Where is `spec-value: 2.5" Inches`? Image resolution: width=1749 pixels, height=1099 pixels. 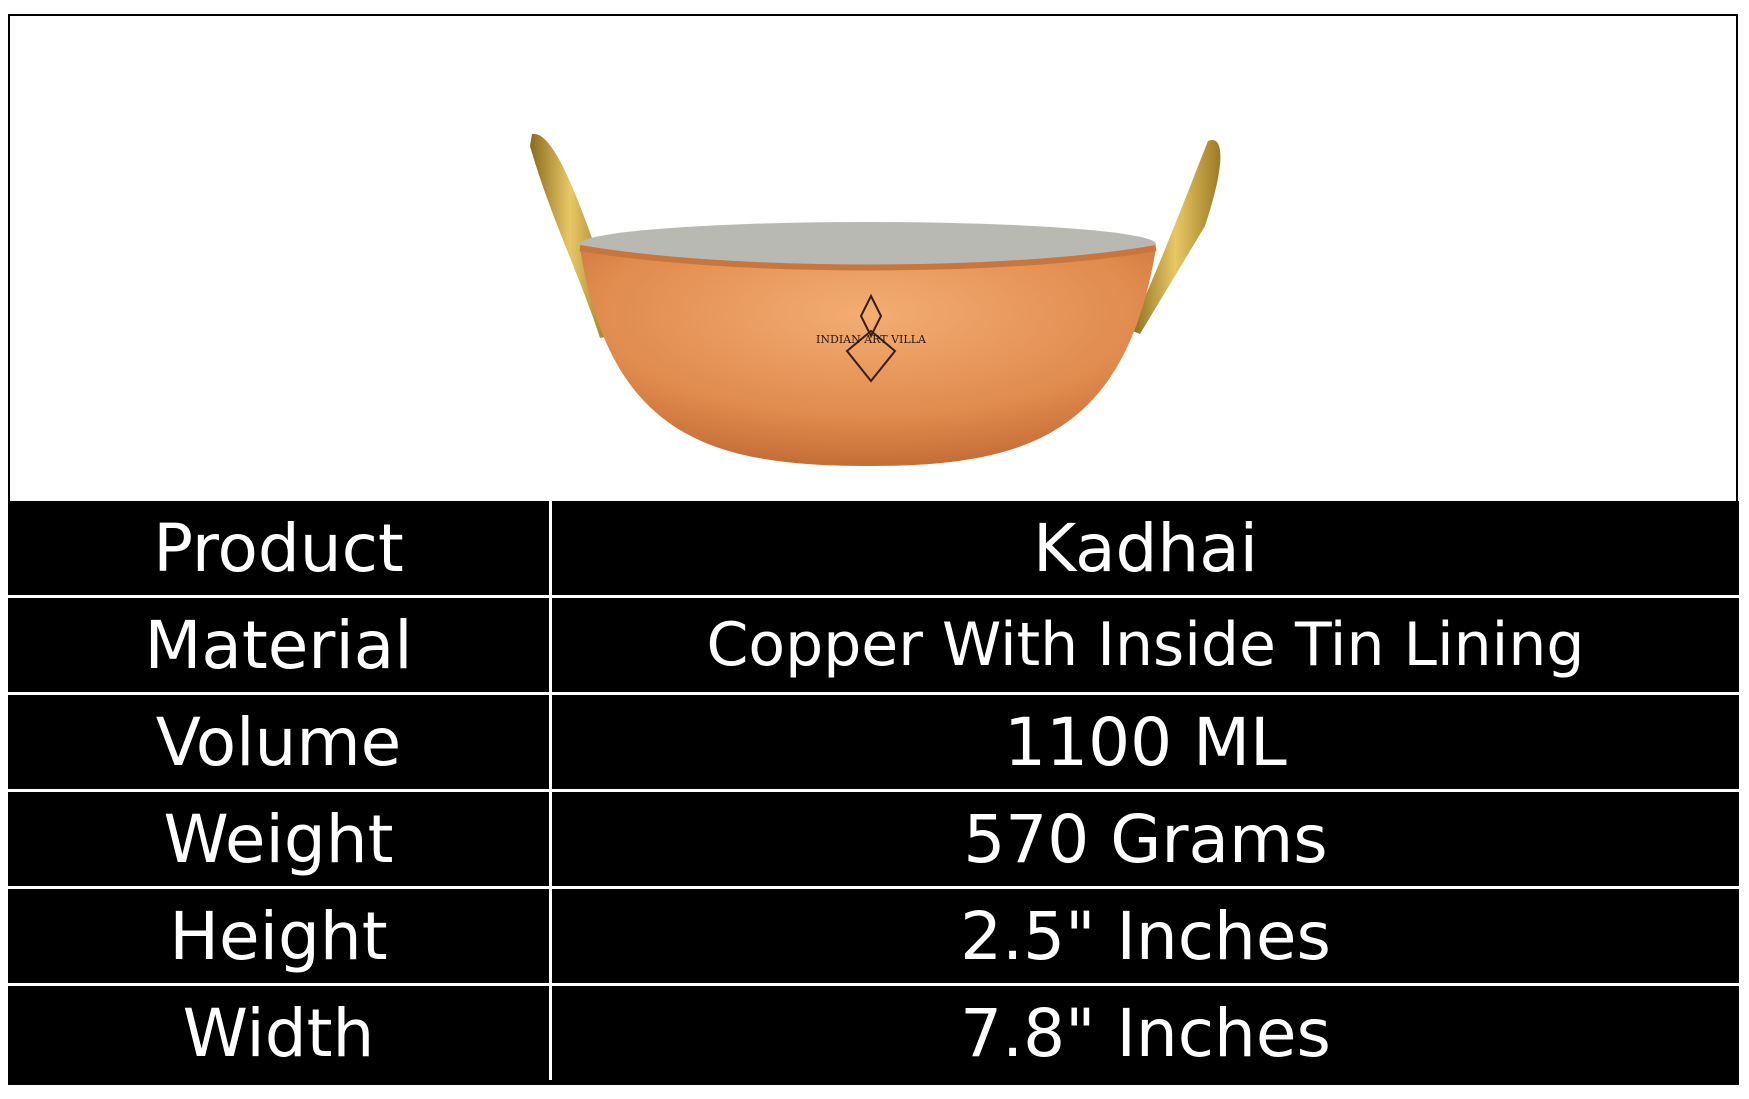 spec-value: 2.5" Inches is located at coordinates (1145, 936).